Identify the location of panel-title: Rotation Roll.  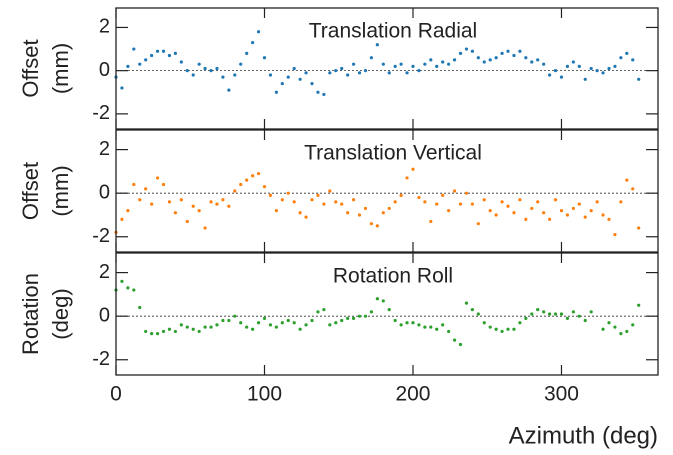
(393, 276).